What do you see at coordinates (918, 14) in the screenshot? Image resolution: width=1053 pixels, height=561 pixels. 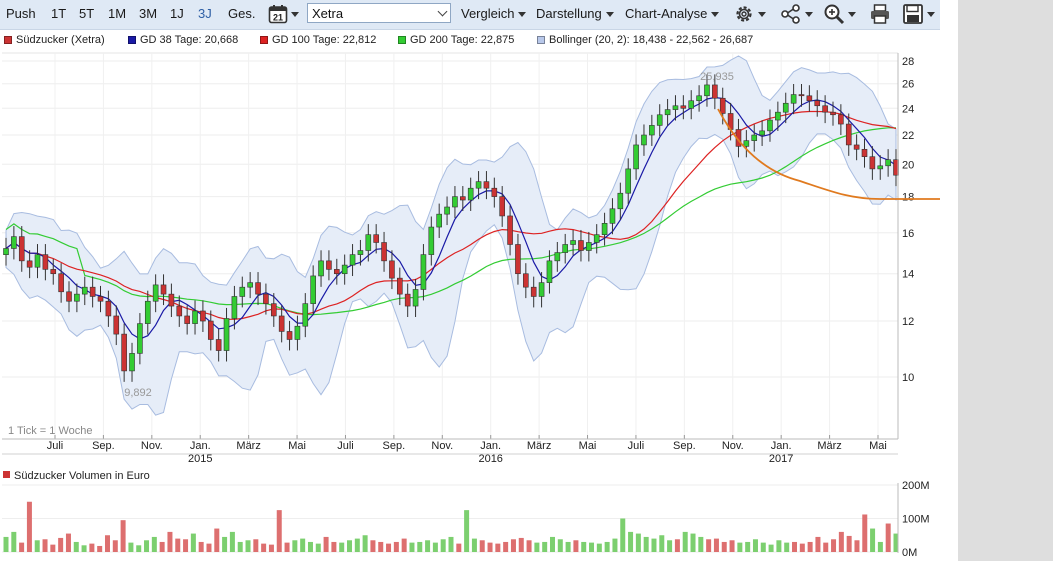 I see `save-button` at bounding box center [918, 14].